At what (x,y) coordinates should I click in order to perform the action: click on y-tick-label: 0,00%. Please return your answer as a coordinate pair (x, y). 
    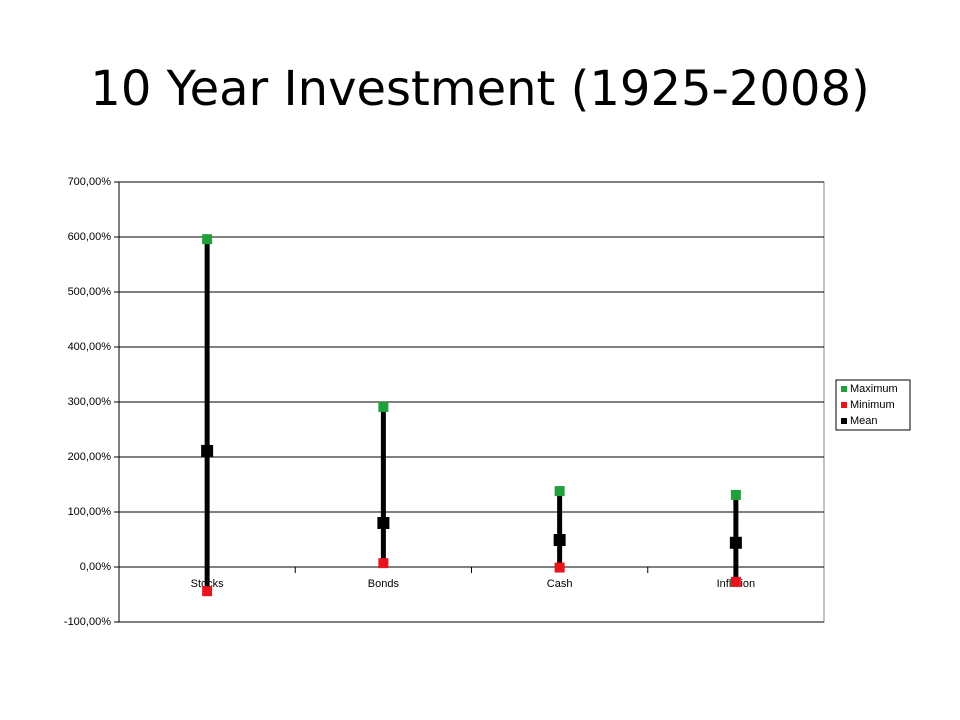
    Looking at the image, I should click on (95, 567).